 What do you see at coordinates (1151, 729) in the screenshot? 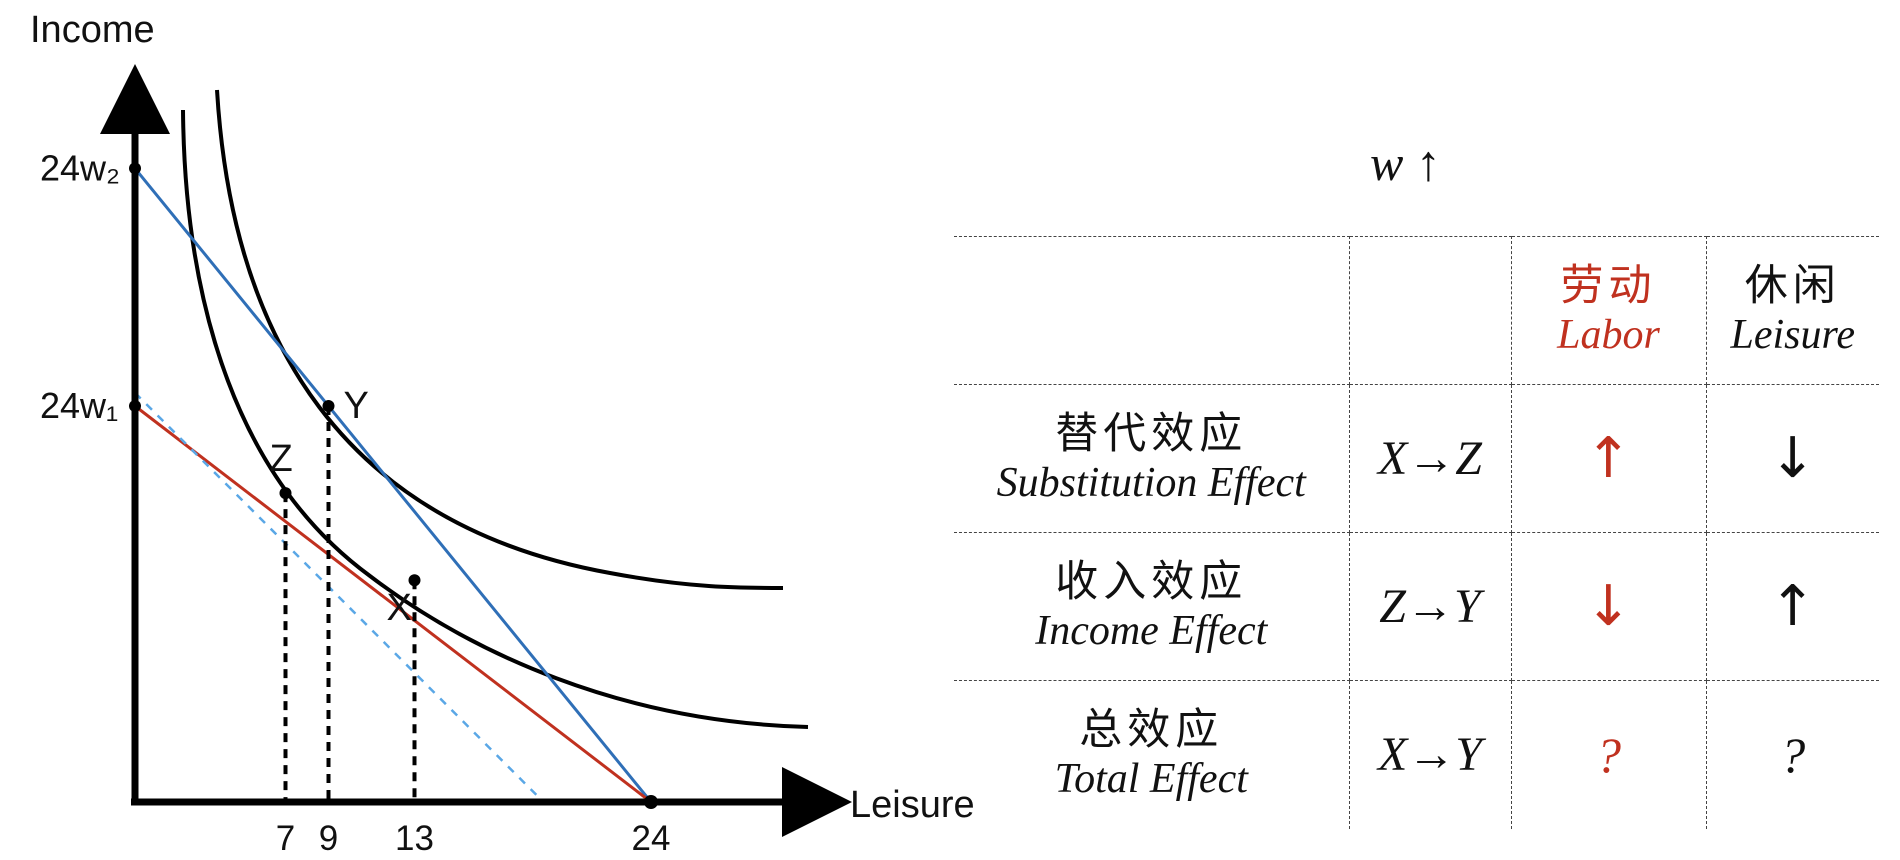
I see `effect-name-cn: 总效应` at bounding box center [1151, 729].